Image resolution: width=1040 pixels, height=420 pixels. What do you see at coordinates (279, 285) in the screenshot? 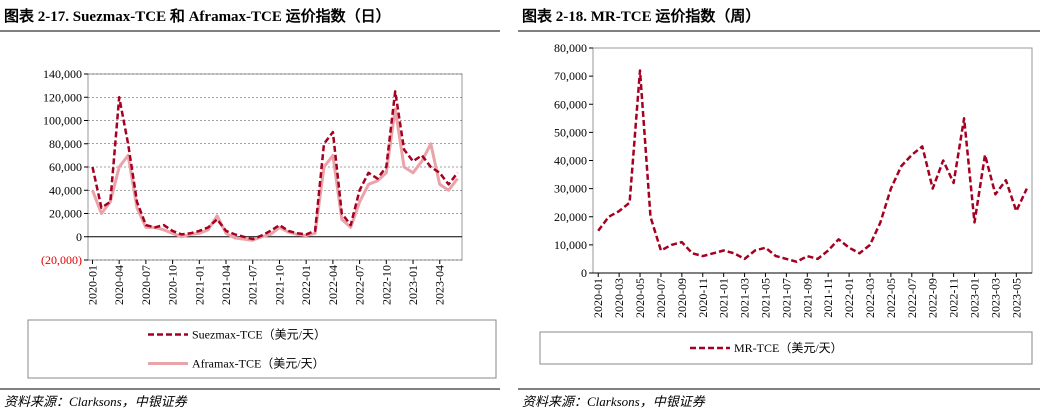
I see `x-tick-label: 2021-10` at bounding box center [279, 285].